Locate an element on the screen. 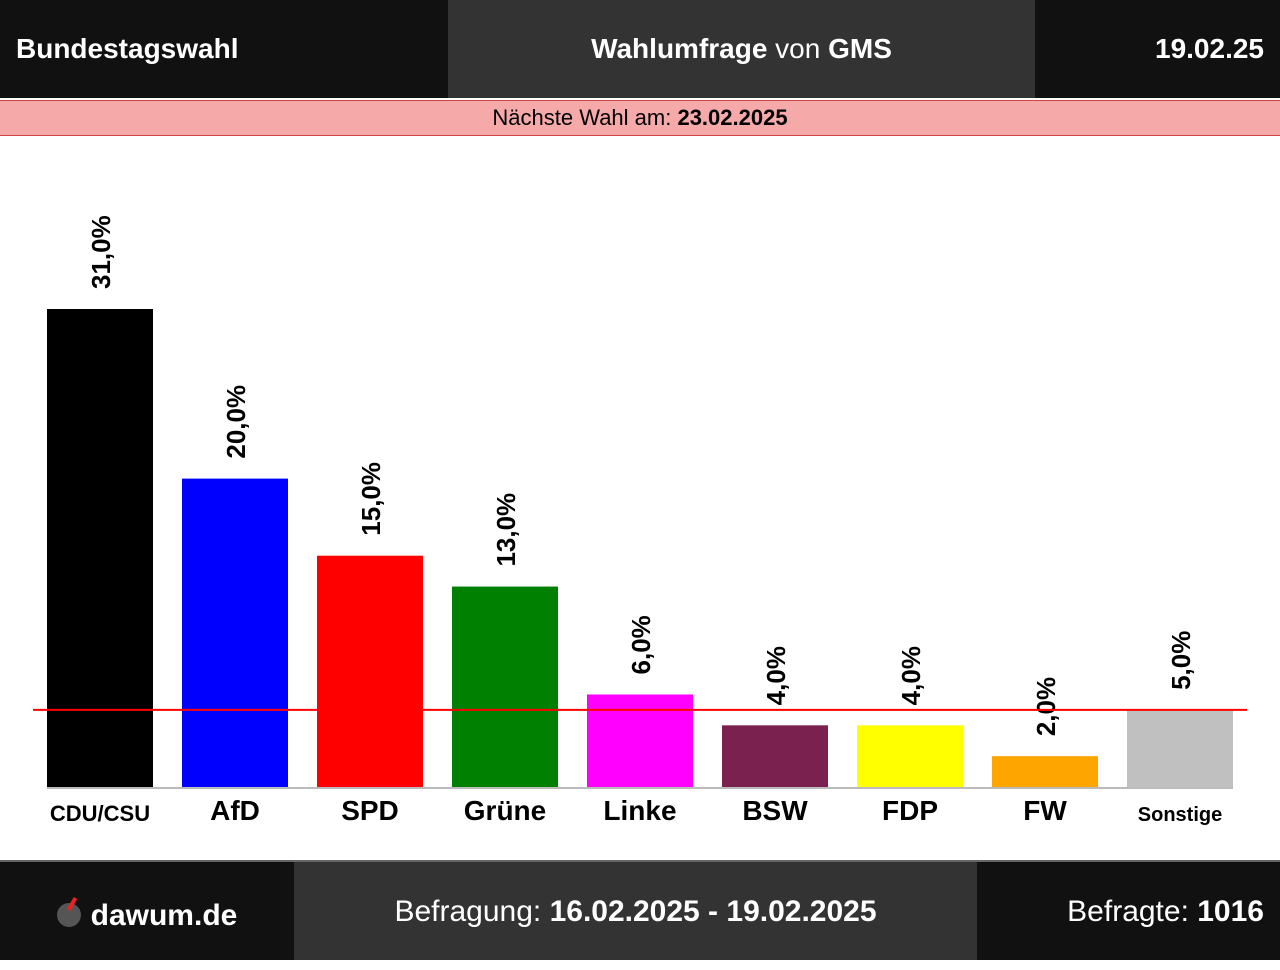 Image resolution: width=1280 pixels, height=970 pixels. bar-cdu-csu is located at coordinates (100, 548).